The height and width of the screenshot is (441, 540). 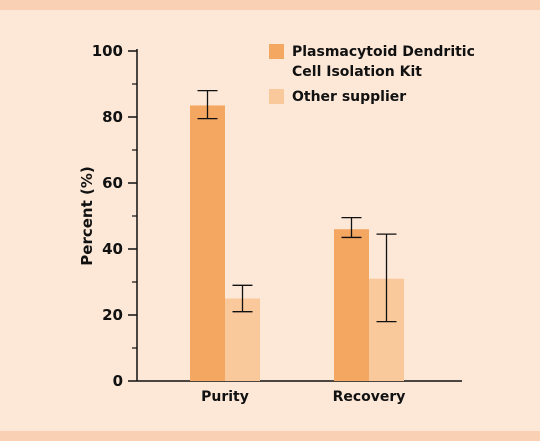 What do you see at coordinates (349, 97) in the screenshot?
I see `legend-label: Other supplier` at bounding box center [349, 97].